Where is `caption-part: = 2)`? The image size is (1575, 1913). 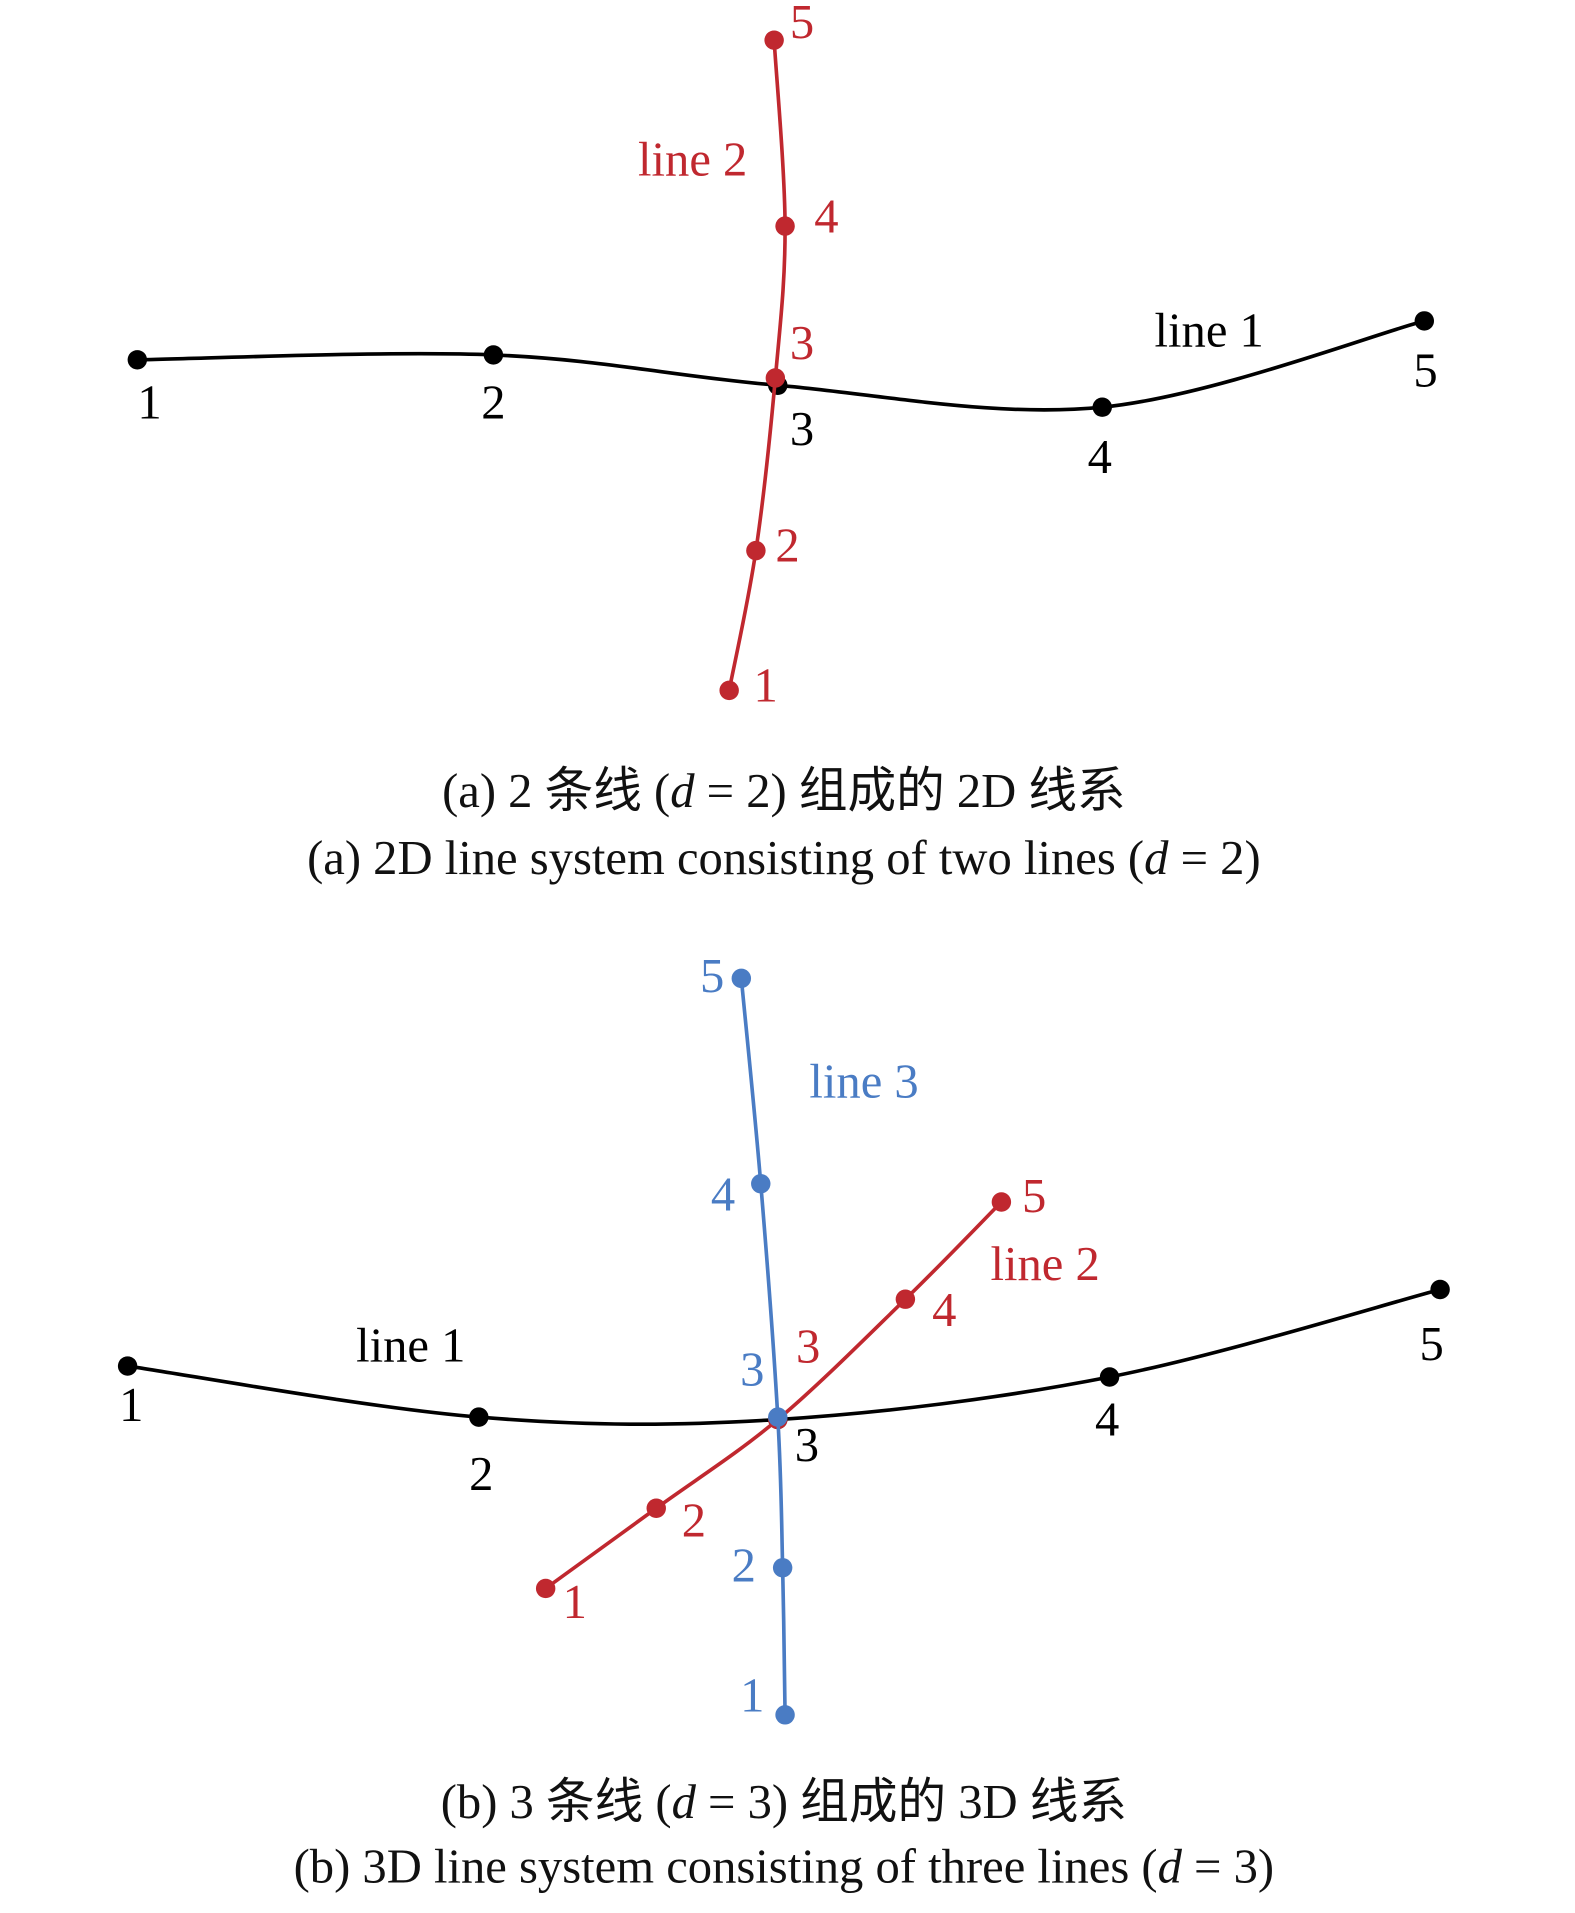
caption-part: = 2) is located at coordinates (1214, 858).